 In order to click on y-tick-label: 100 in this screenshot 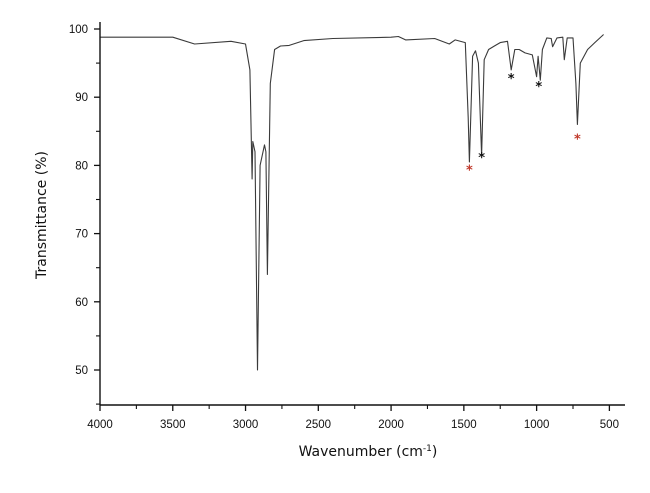, I will do `click(78, 30)`.